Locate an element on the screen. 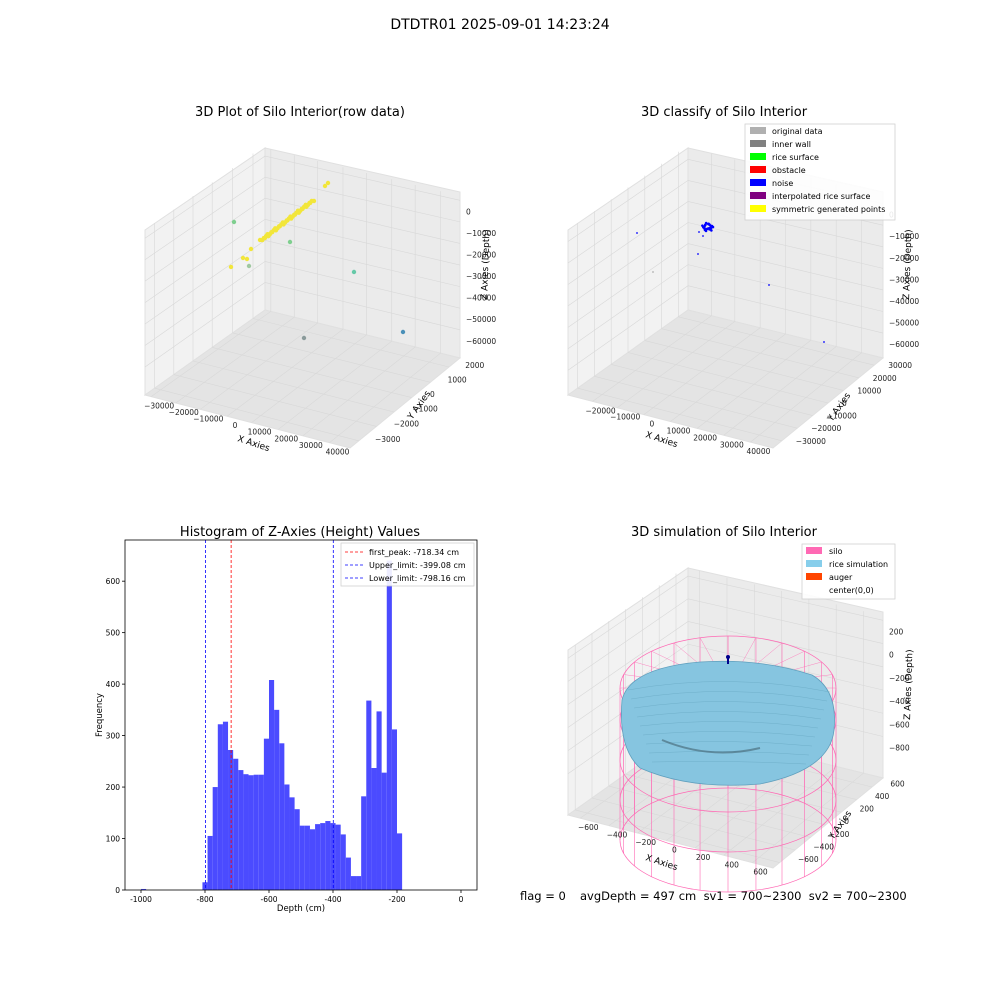 The width and height of the screenshot is (1000, 1000). x-tick-label: -1000 is located at coordinates (141, 899).